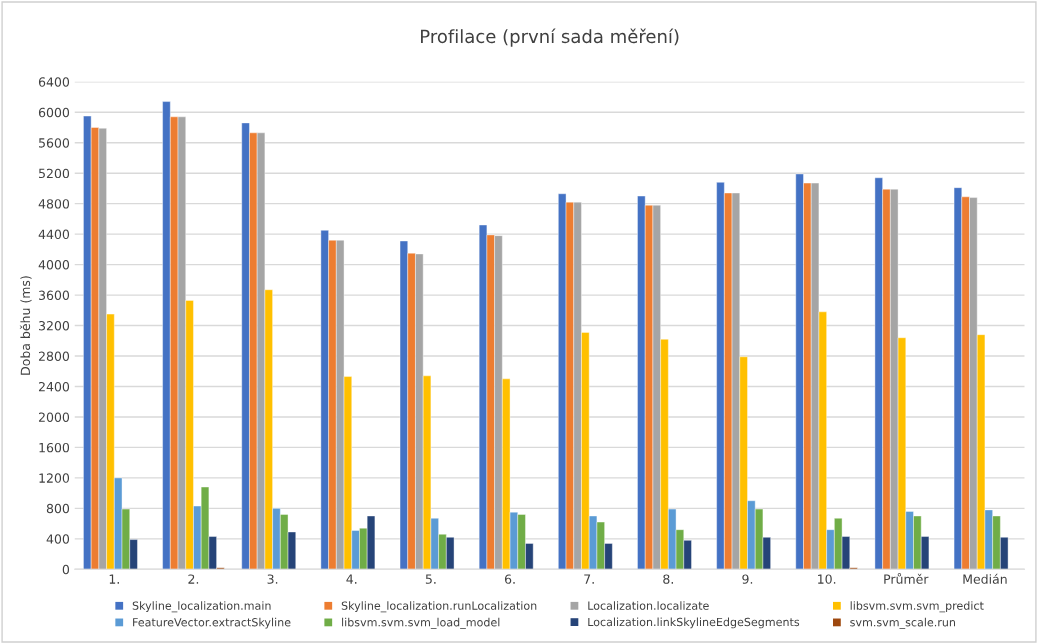 The width and height of the screenshot is (1038, 644). I want to click on x-tick-label: 5., so click(430, 579).